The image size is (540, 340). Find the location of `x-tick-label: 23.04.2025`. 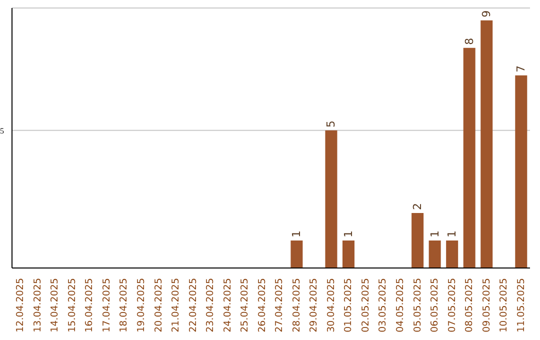

x-tick-label: 23.04.2025 is located at coordinates (210, 305).